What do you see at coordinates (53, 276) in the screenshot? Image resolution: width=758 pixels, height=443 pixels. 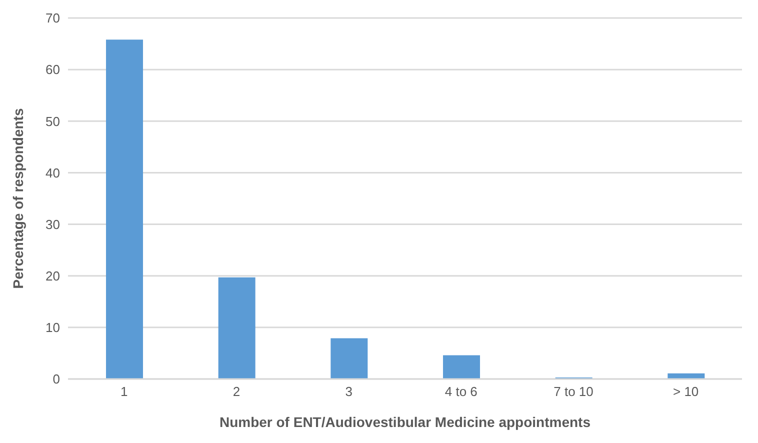 I see `y-tick-label: 20` at bounding box center [53, 276].